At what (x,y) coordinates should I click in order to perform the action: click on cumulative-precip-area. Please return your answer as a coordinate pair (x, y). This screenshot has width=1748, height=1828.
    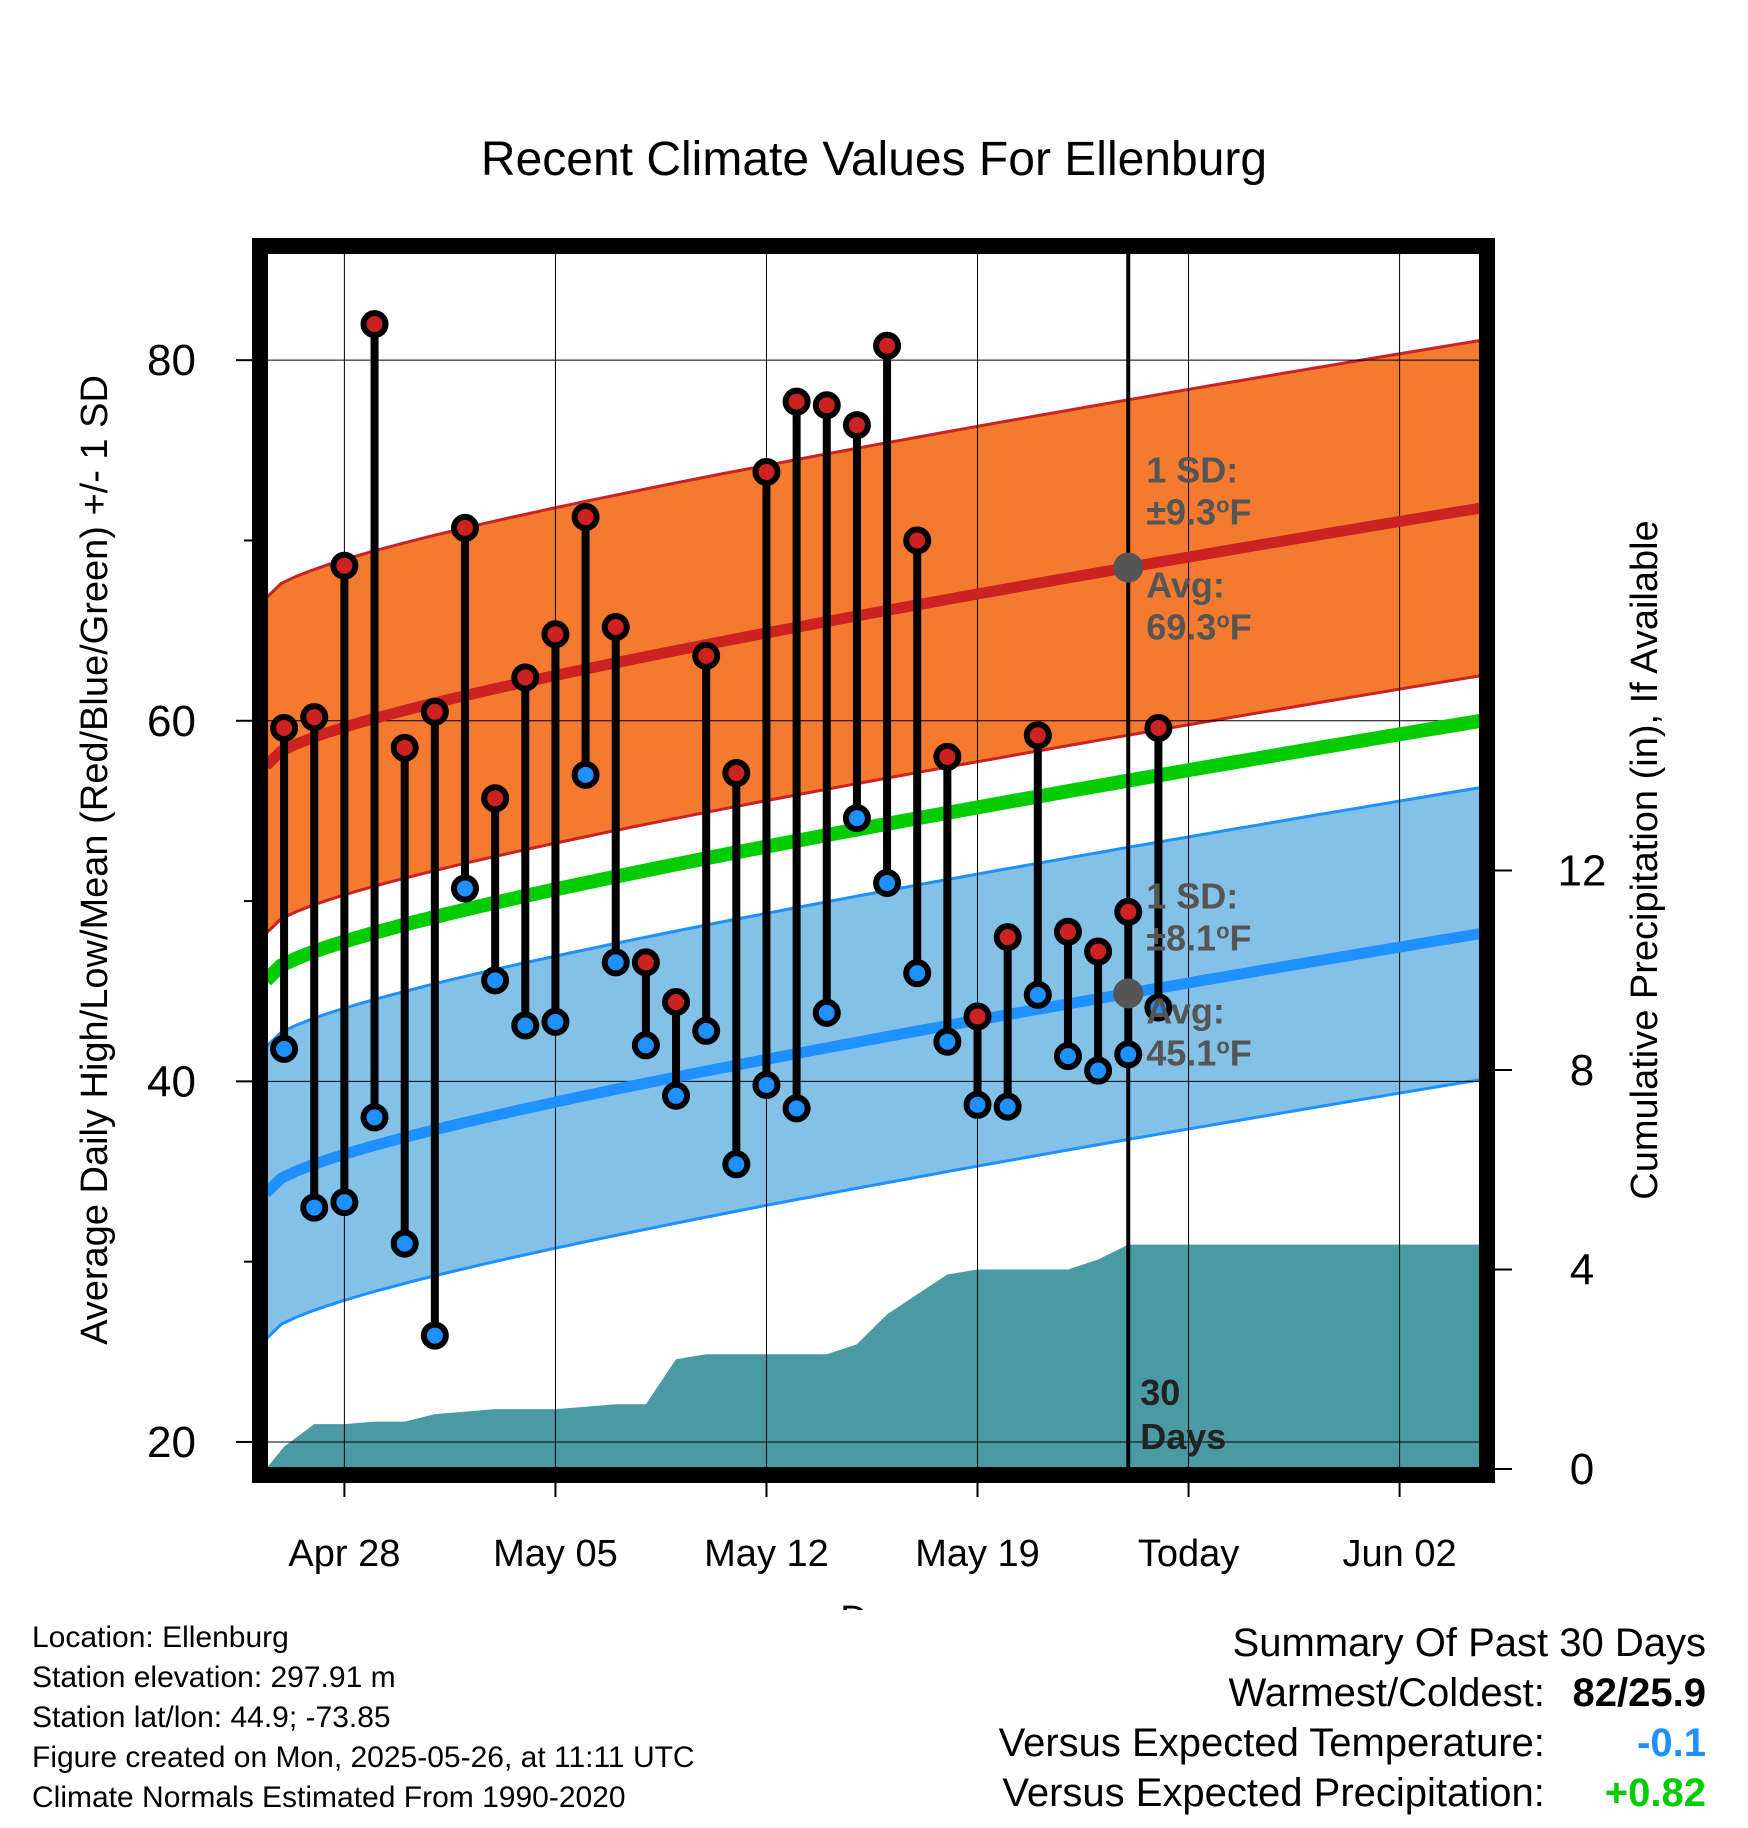
    Looking at the image, I should click on (873, 1356).